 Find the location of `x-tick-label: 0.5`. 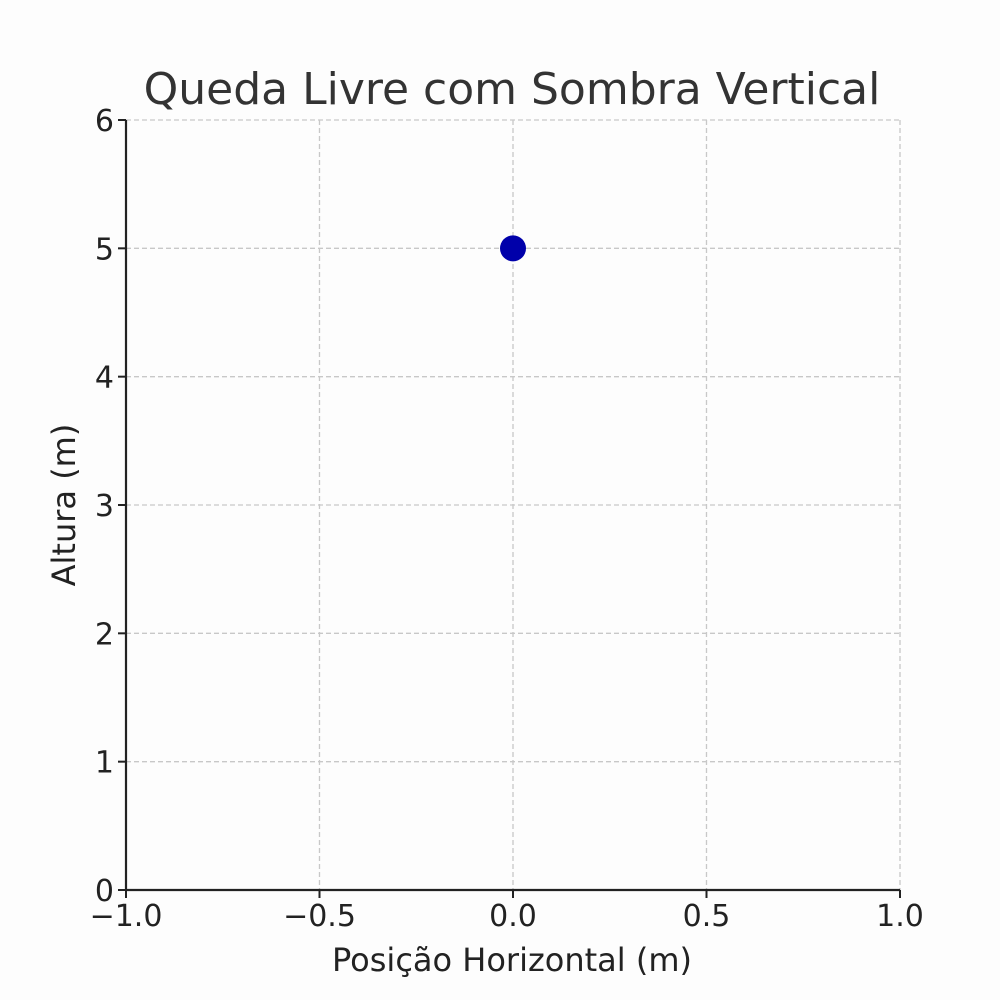

x-tick-label: 0.5 is located at coordinates (707, 916).